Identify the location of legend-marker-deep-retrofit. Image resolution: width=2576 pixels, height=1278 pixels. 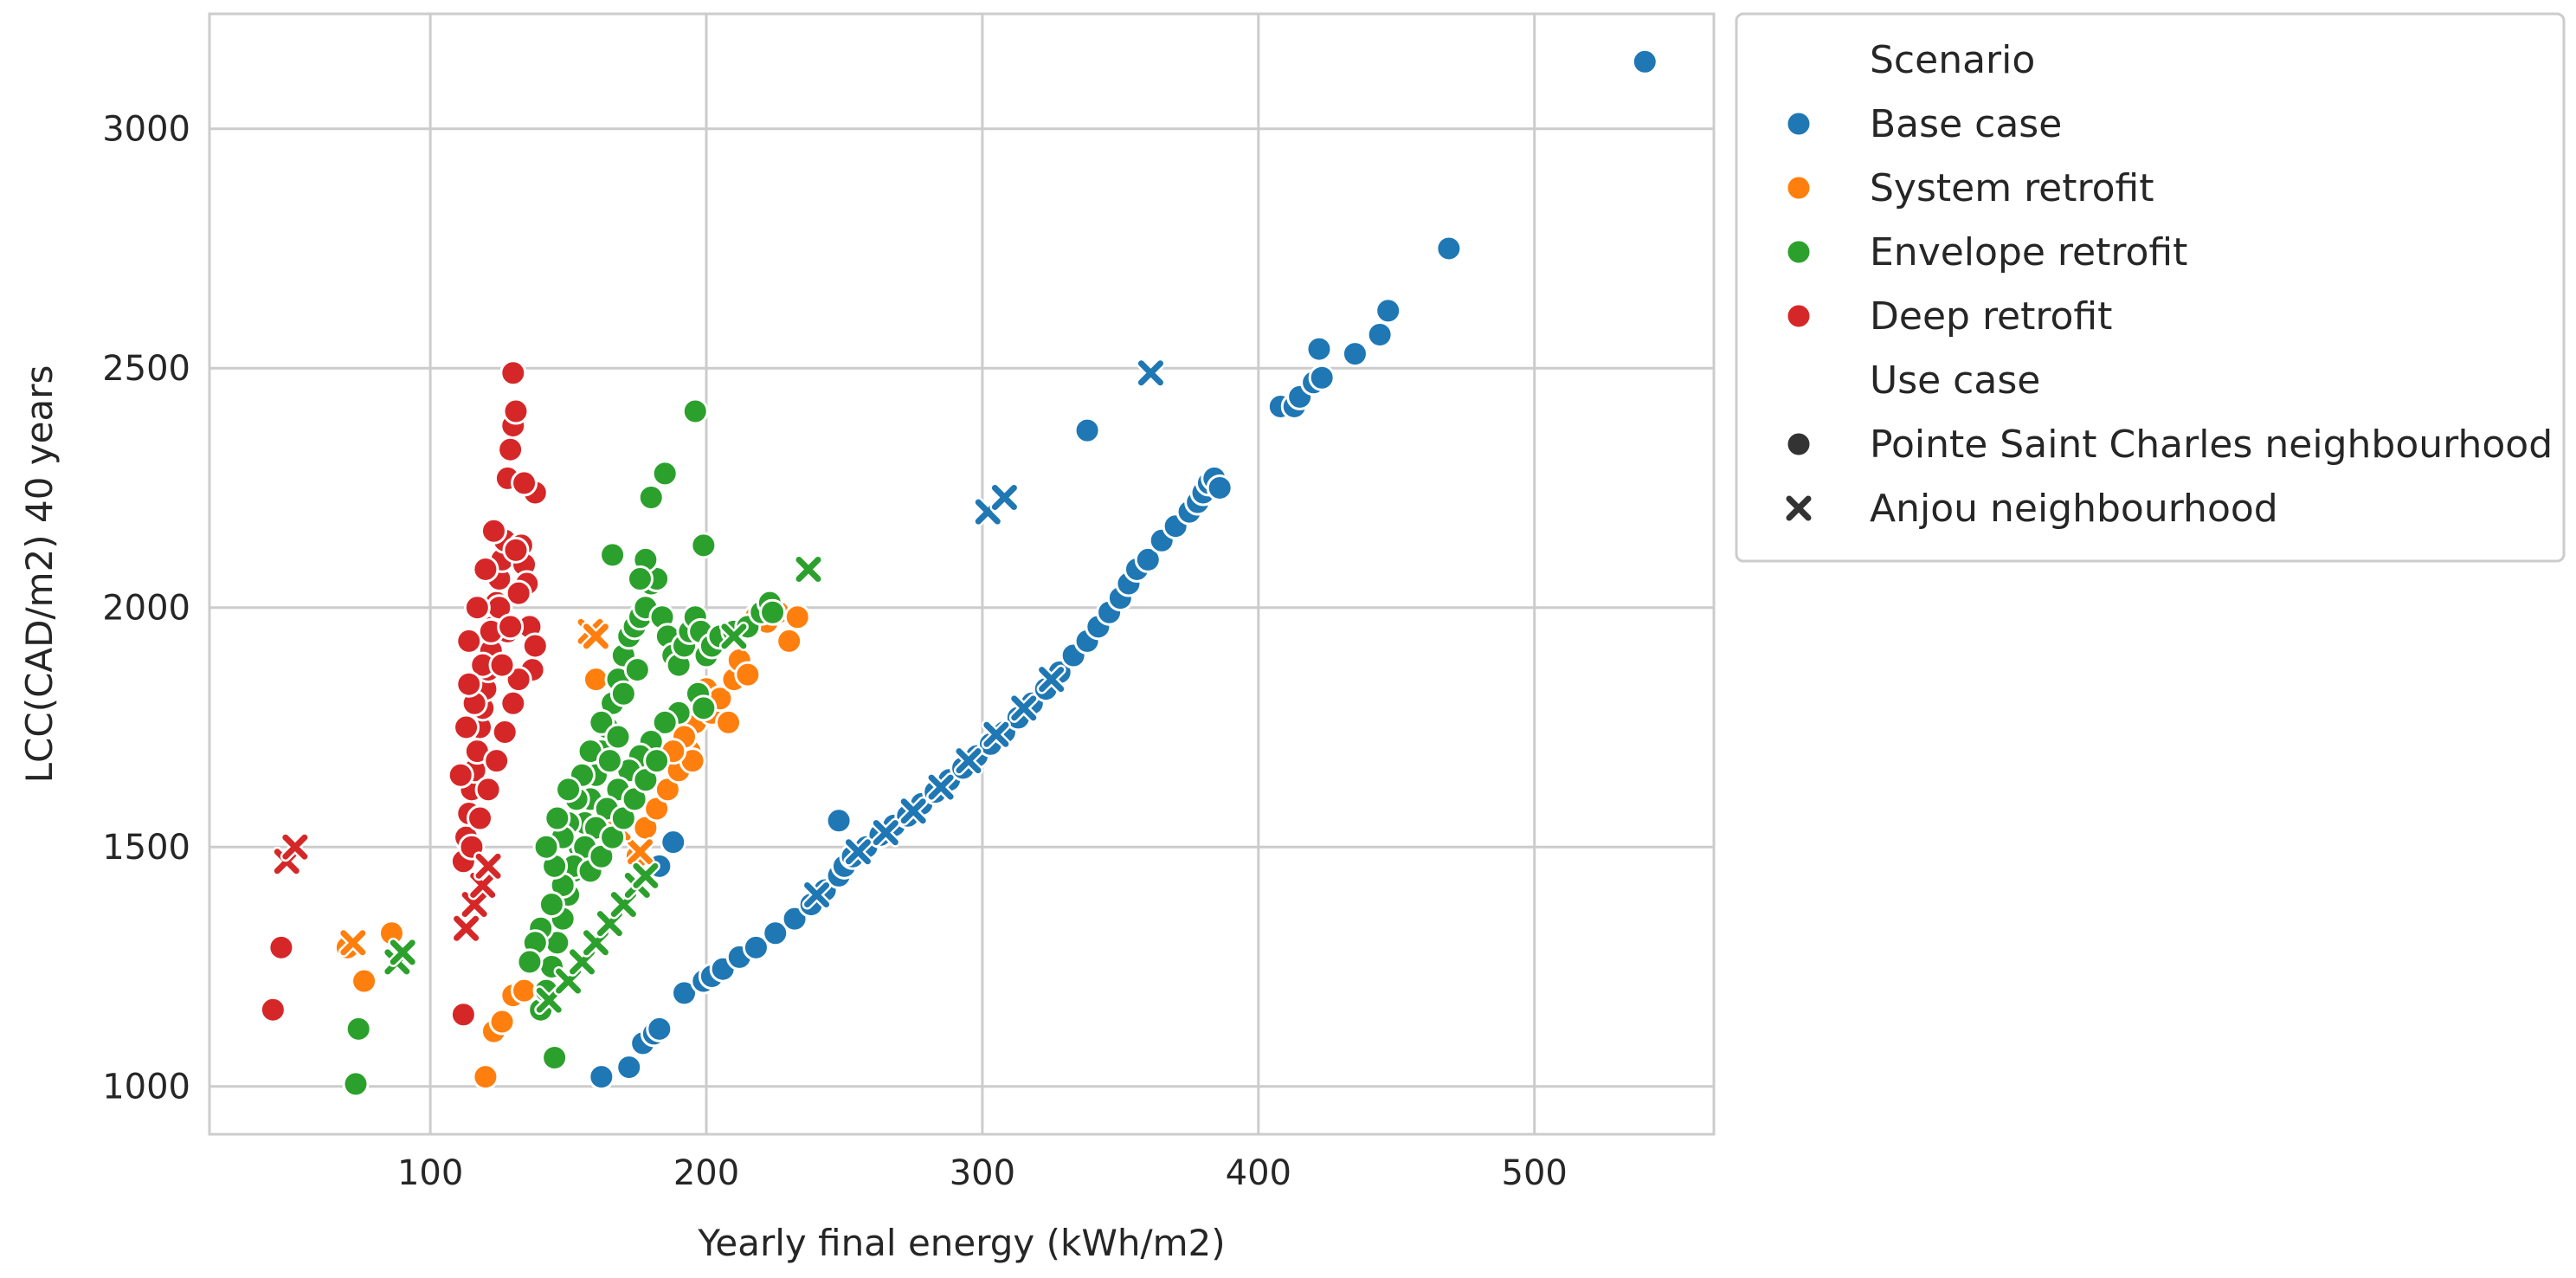
(1799, 316).